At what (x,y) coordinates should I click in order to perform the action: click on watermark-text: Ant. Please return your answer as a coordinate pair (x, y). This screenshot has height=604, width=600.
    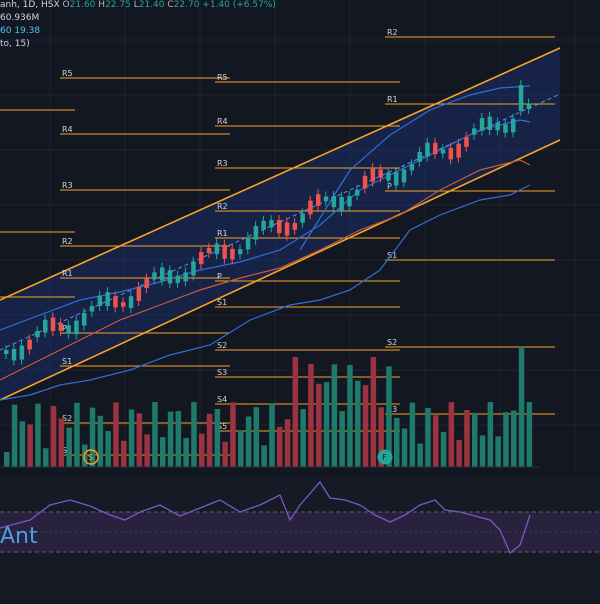
    Looking at the image, I should click on (19, 536).